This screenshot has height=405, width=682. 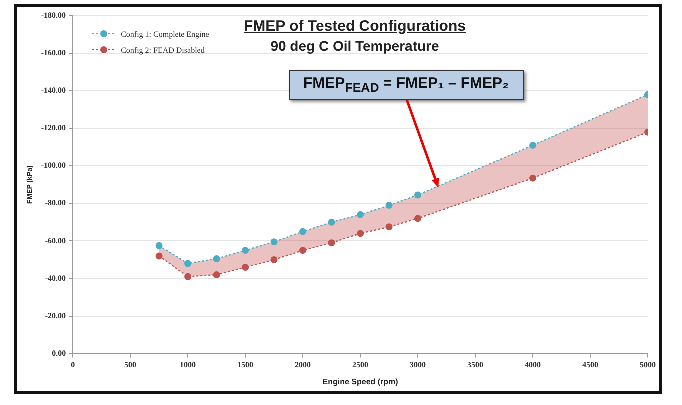 What do you see at coordinates (53, 91) in the screenshot?
I see `y-tick-label: -140.00` at bounding box center [53, 91].